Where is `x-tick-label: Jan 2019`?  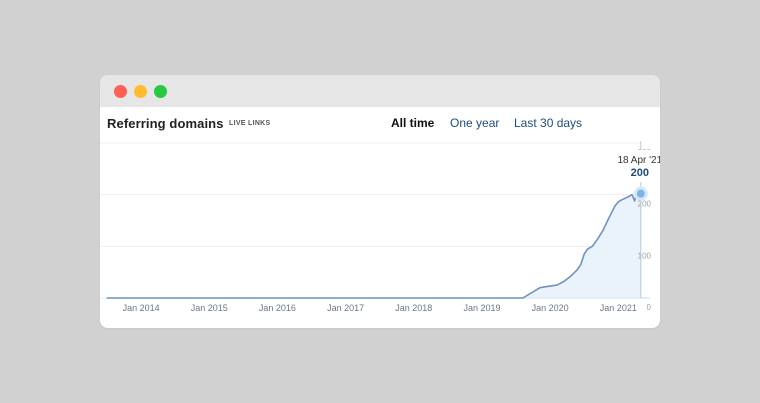 x-tick-label: Jan 2019 is located at coordinates (481, 308).